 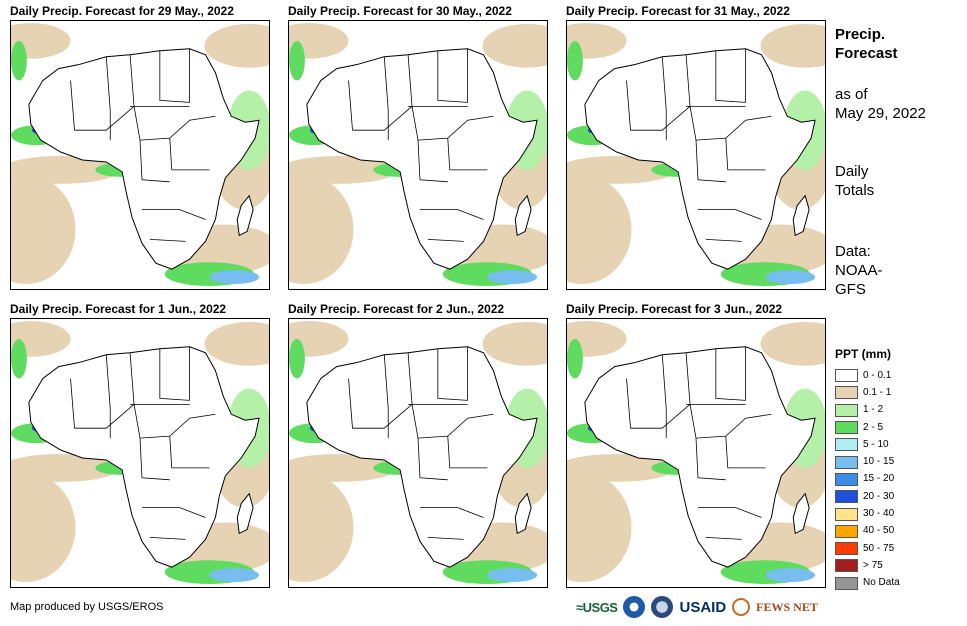 I want to click on legend-item: 2 - 5, so click(x=885, y=427).